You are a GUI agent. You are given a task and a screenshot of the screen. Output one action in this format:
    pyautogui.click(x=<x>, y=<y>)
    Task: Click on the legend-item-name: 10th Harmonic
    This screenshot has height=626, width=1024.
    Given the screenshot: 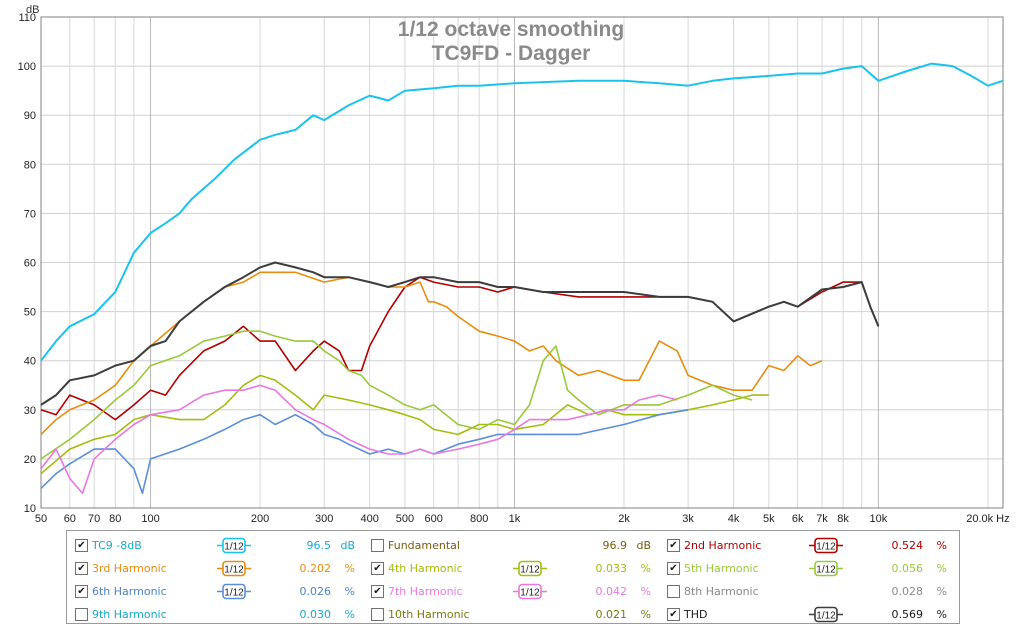 What is the action you would take?
    pyautogui.click(x=429, y=614)
    